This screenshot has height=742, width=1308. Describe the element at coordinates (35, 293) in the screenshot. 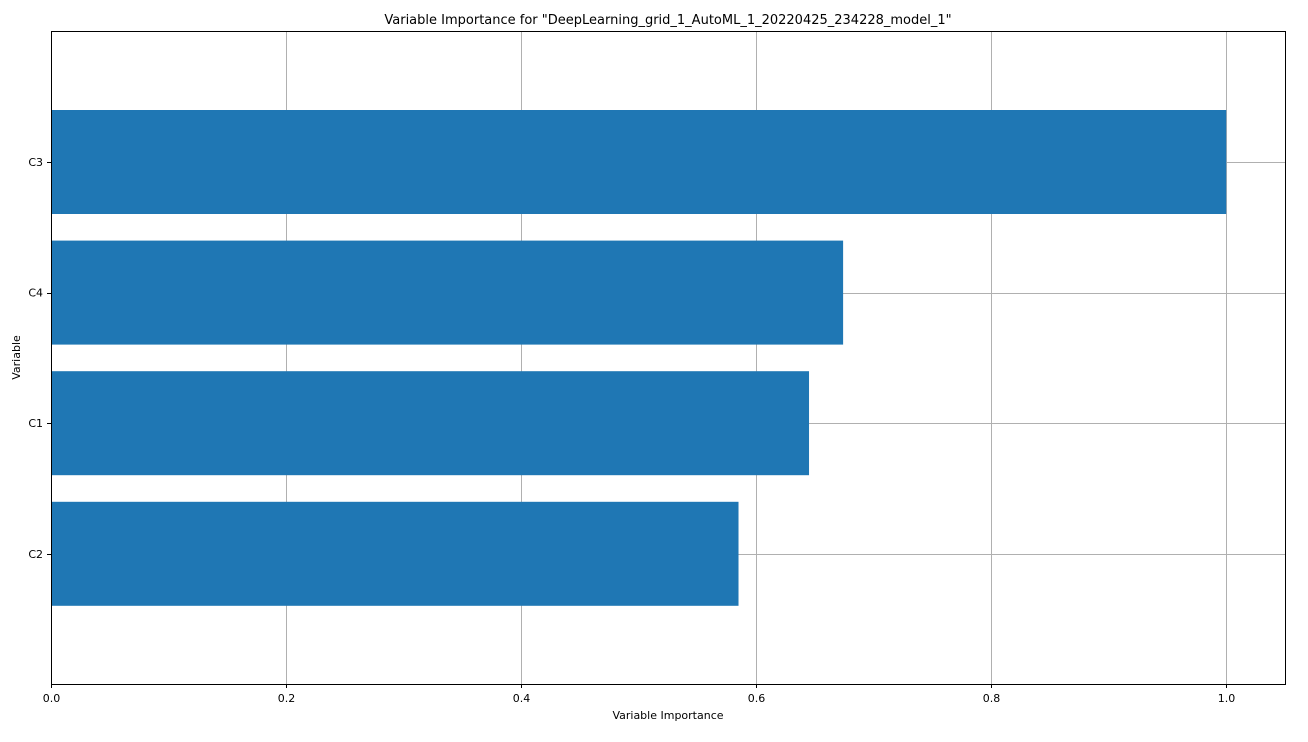

I see `y-tick-label: C4` at that location.